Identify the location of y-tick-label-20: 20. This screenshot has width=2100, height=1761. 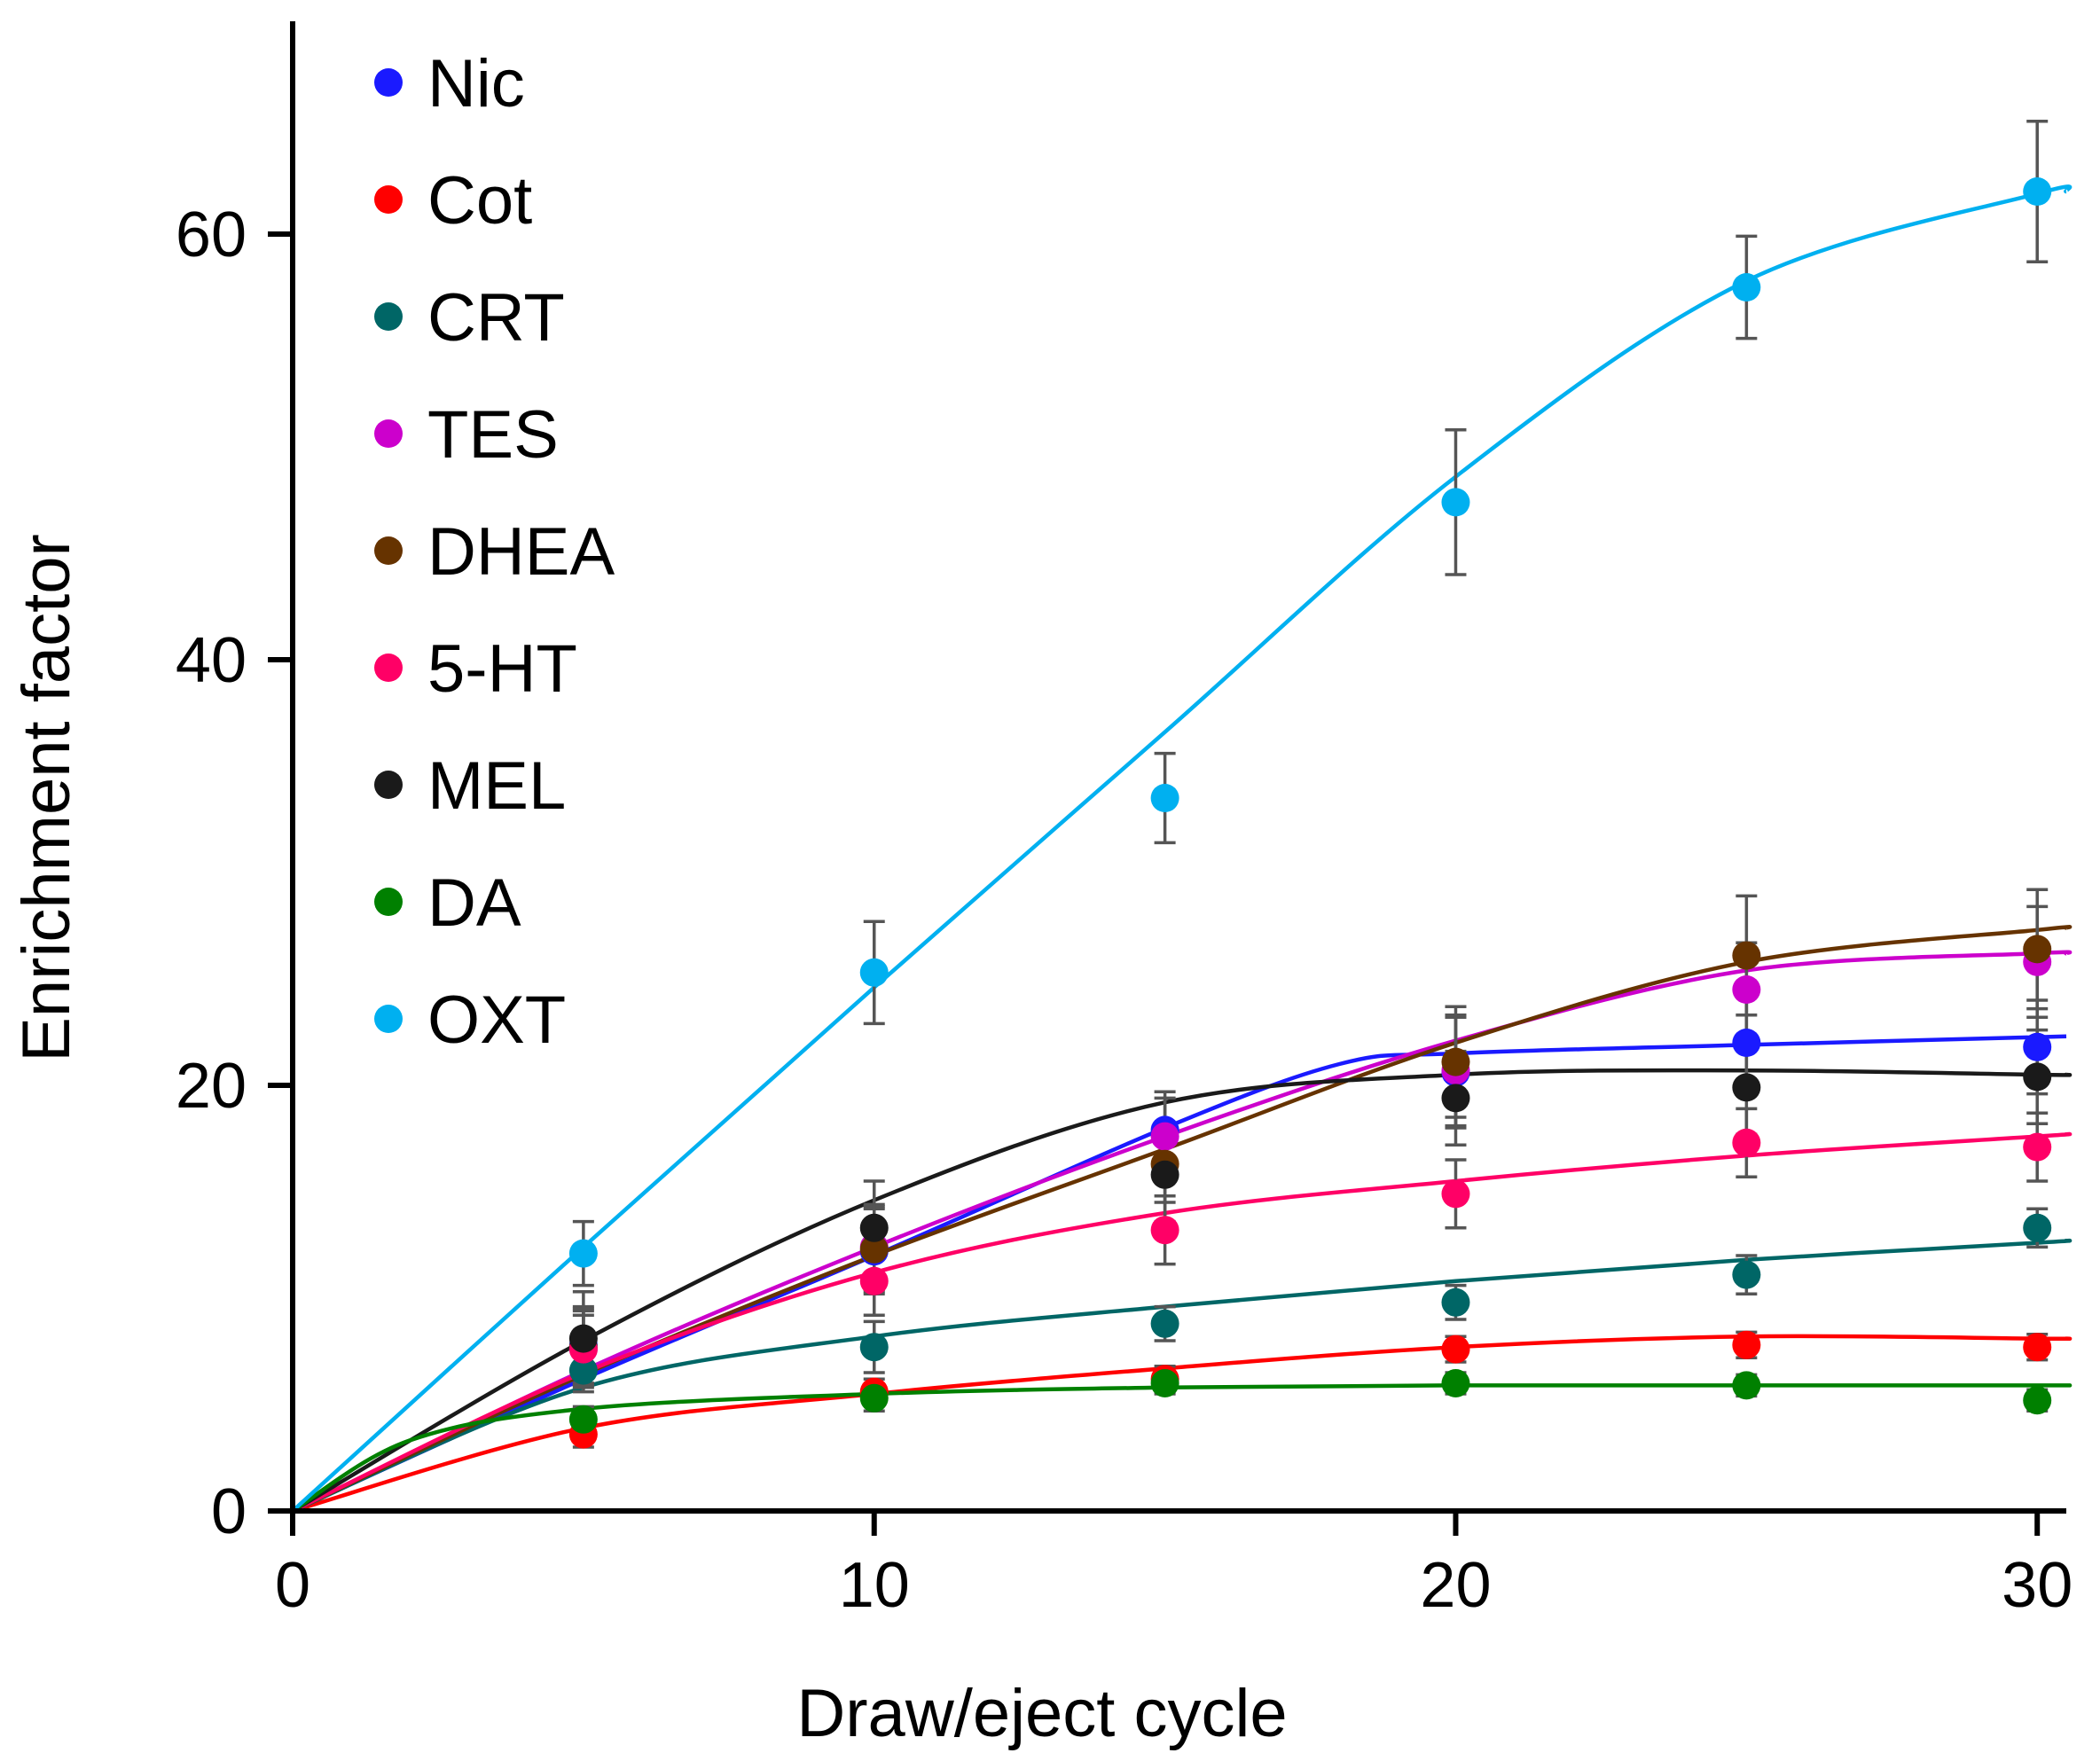
(211, 1086).